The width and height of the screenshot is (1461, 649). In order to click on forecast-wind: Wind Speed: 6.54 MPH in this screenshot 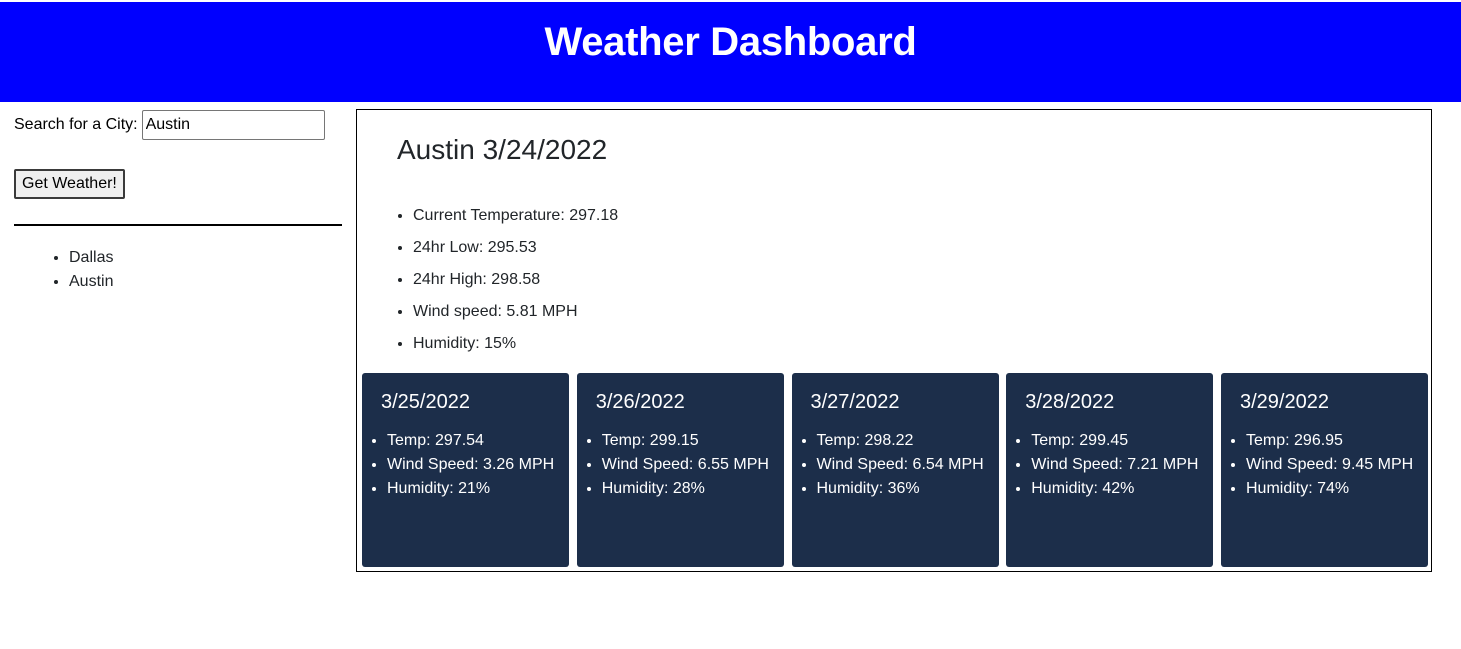, I will do `click(903, 465)`.